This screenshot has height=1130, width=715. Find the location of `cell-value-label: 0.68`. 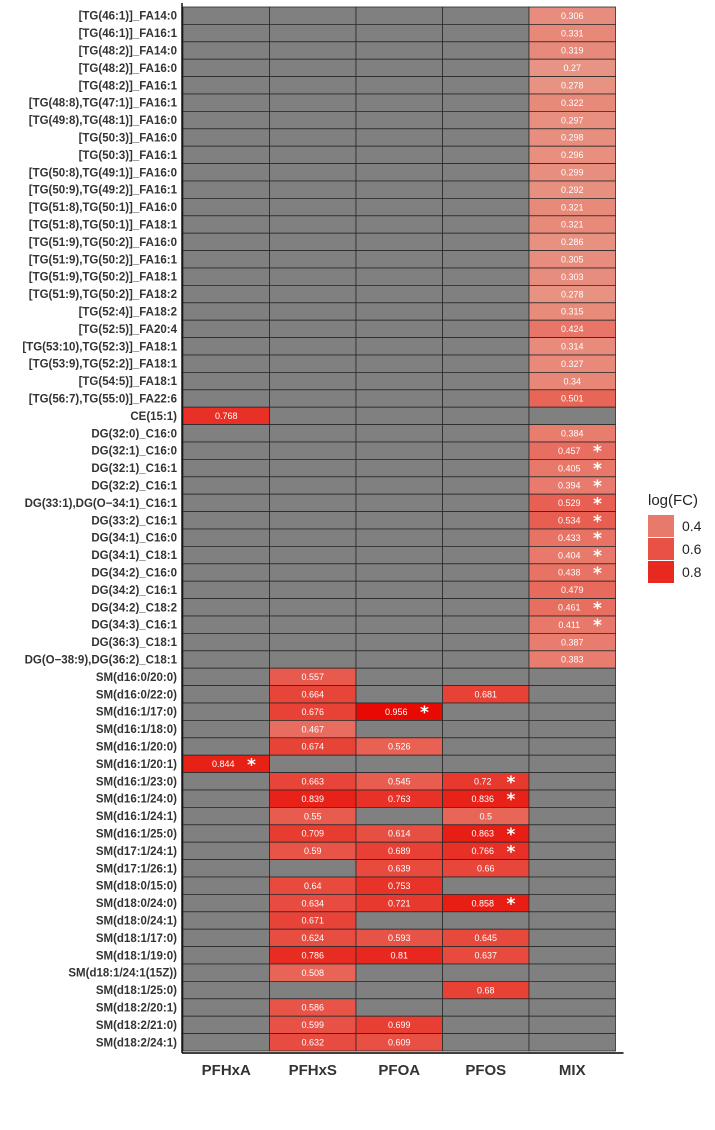

cell-value-label: 0.68 is located at coordinates (486, 990).